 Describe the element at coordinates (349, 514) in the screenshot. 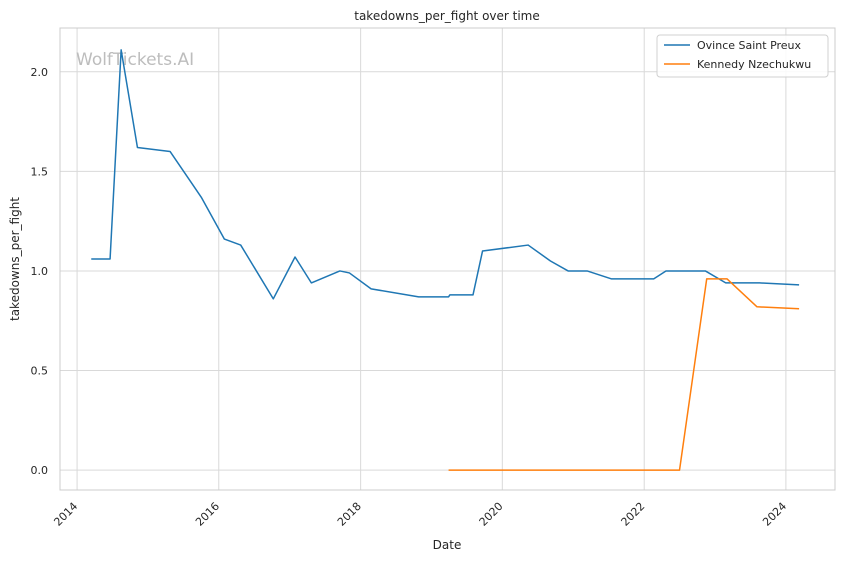

I see `x-tick-label: 2018` at that location.